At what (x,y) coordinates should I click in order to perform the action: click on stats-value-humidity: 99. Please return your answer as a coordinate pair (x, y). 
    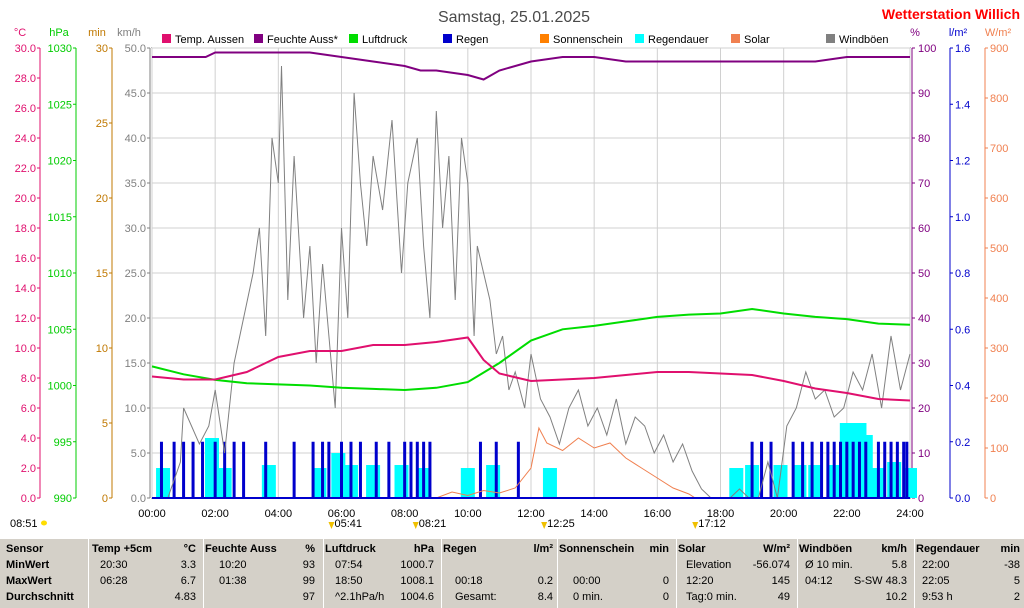
    Looking at the image, I should click on (308, 581).